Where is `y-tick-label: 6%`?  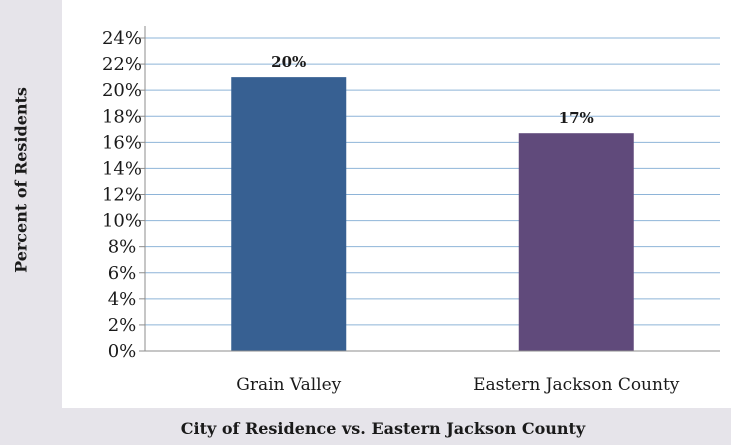 y-tick-label: 6% is located at coordinates (122, 273).